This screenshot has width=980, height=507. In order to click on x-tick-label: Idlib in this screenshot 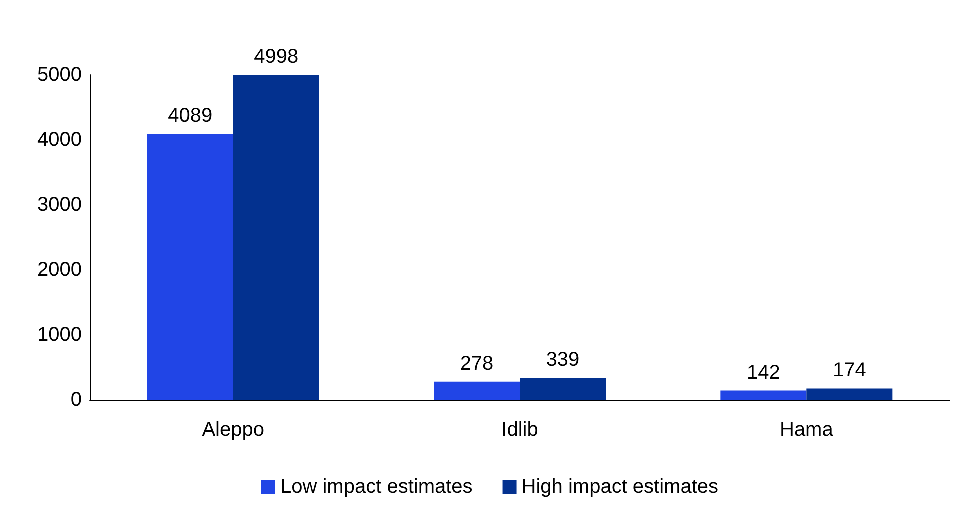, I will do `click(520, 430)`.